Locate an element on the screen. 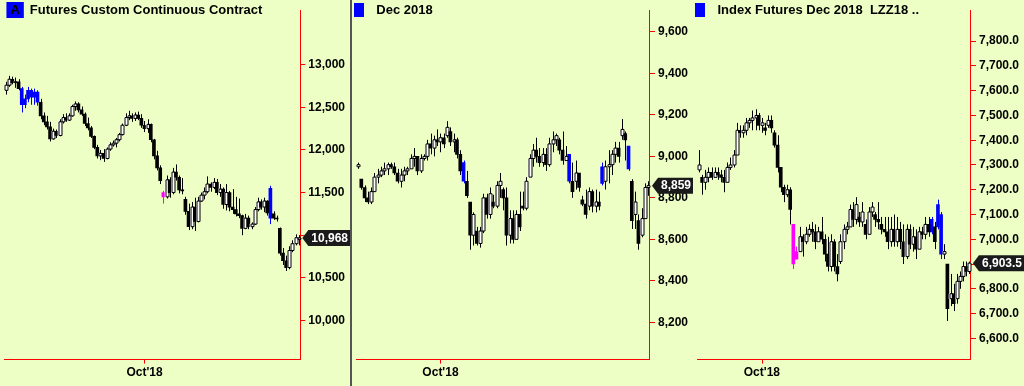 The height and width of the screenshot is (386, 1024). y-tick-label: 6,800.0 is located at coordinates (999, 288).